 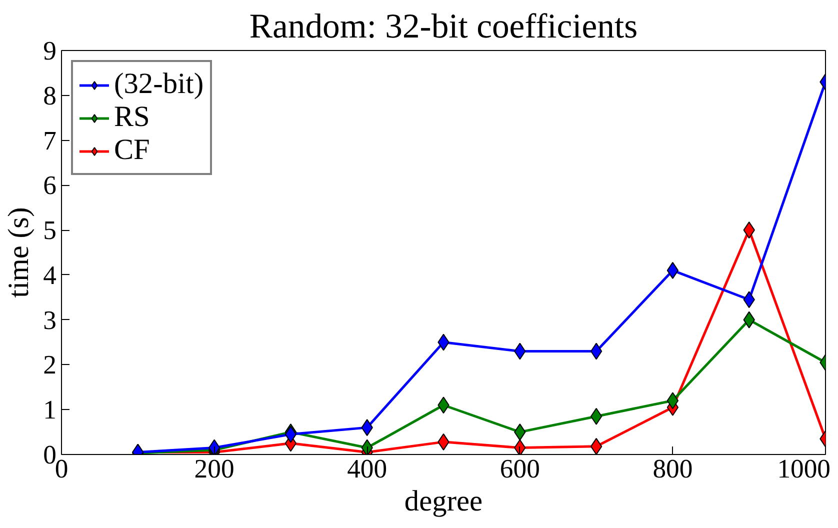 I want to click on y-tick-label: 7, so click(x=49, y=140).